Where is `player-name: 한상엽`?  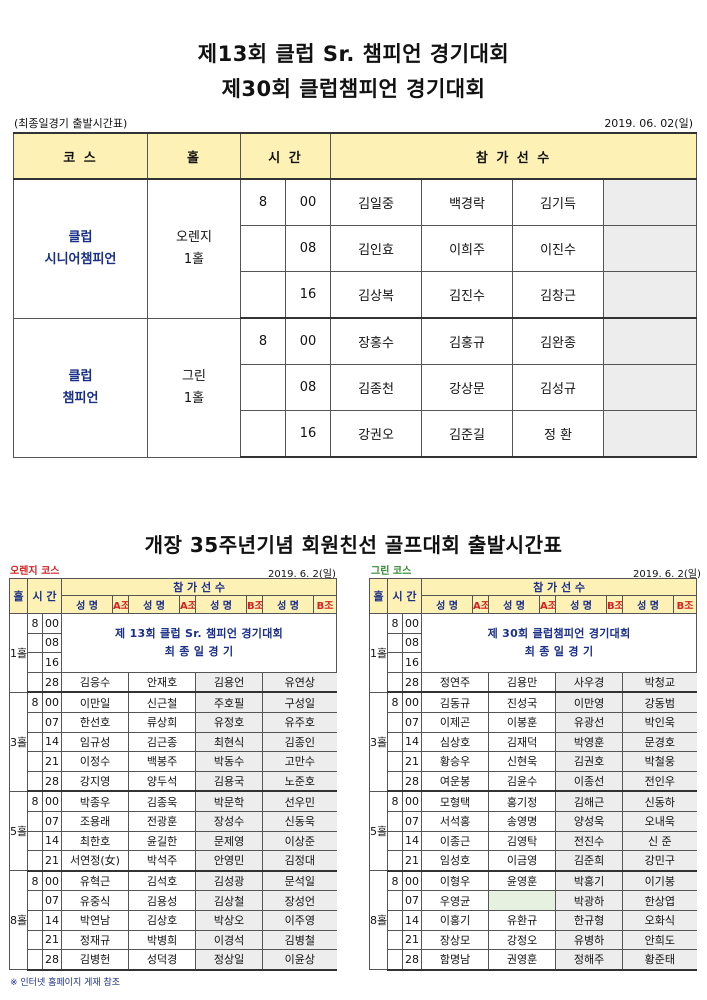
player-name: 한상엽 is located at coordinates (659, 900).